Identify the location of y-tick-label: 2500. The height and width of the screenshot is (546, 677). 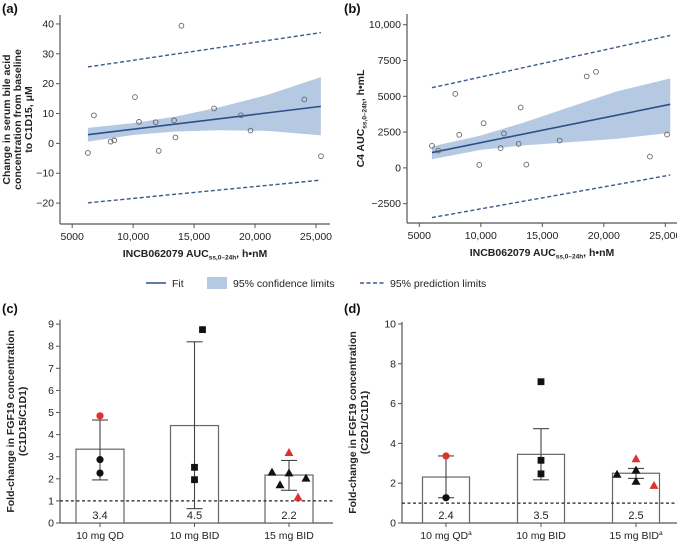
(390, 133).